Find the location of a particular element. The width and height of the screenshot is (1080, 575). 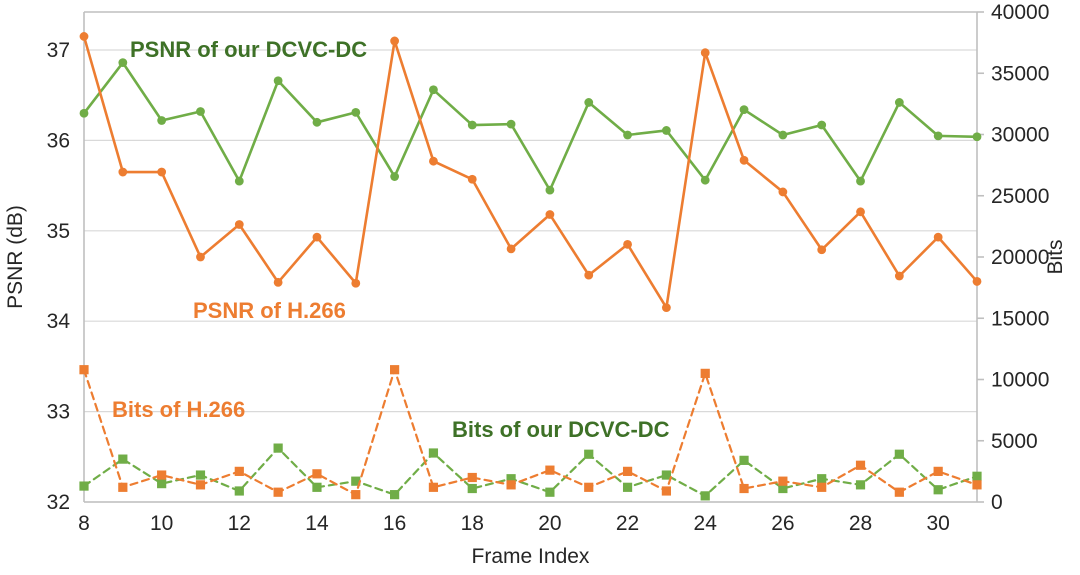

x-axis-tick-label: 10 is located at coordinates (161, 523).